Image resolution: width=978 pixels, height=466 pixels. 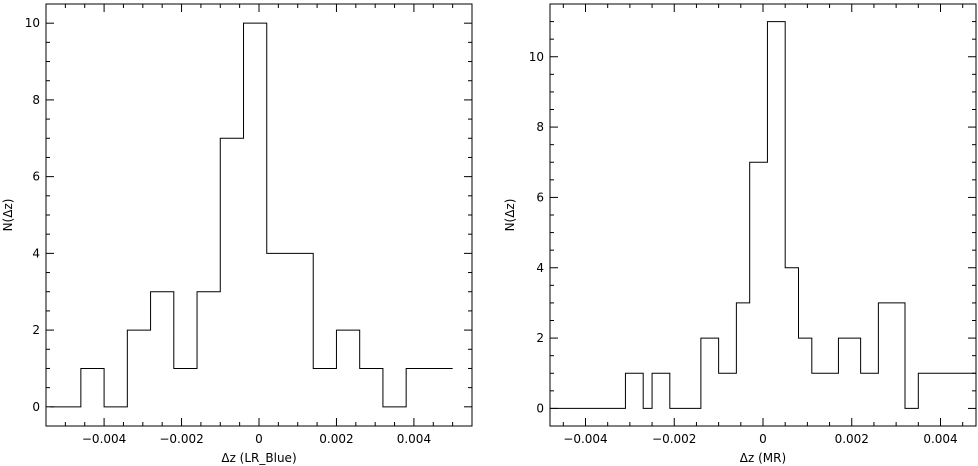 What do you see at coordinates (763, 458) in the screenshot?
I see `x-axis-label: Δz (MR)` at bounding box center [763, 458].